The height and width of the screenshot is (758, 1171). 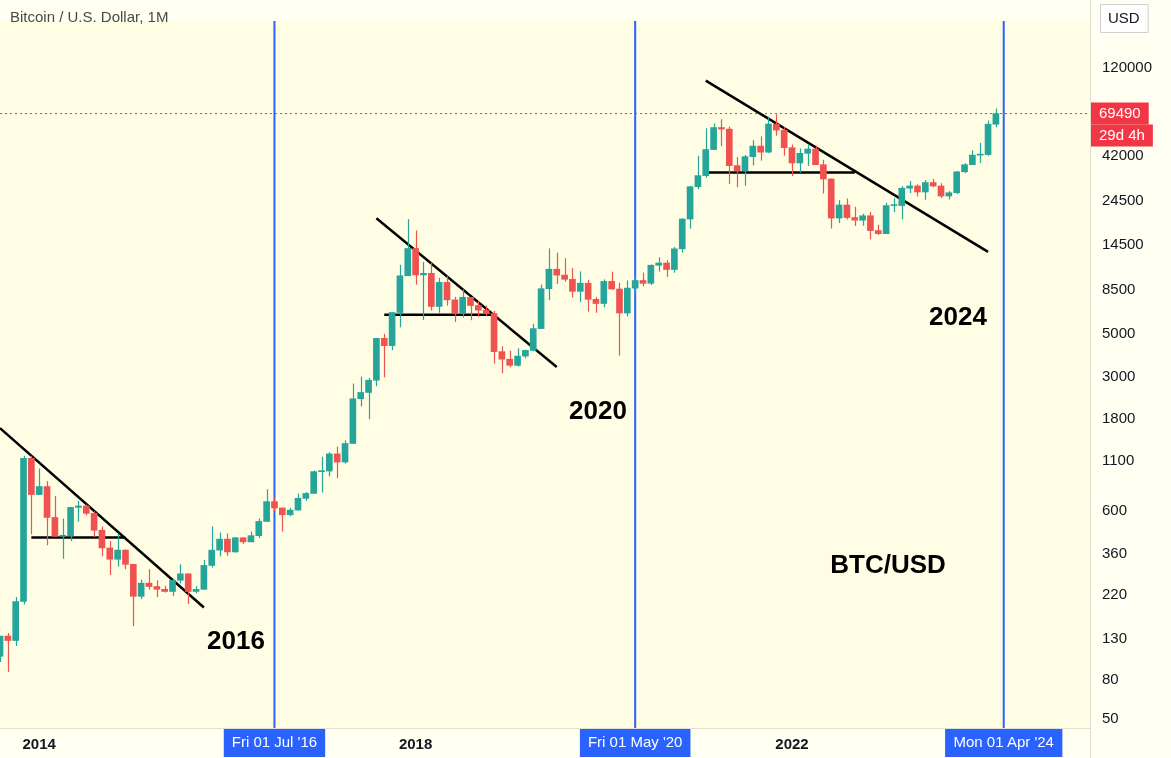 I want to click on y-tick-label: 5000, so click(x=1119, y=332).